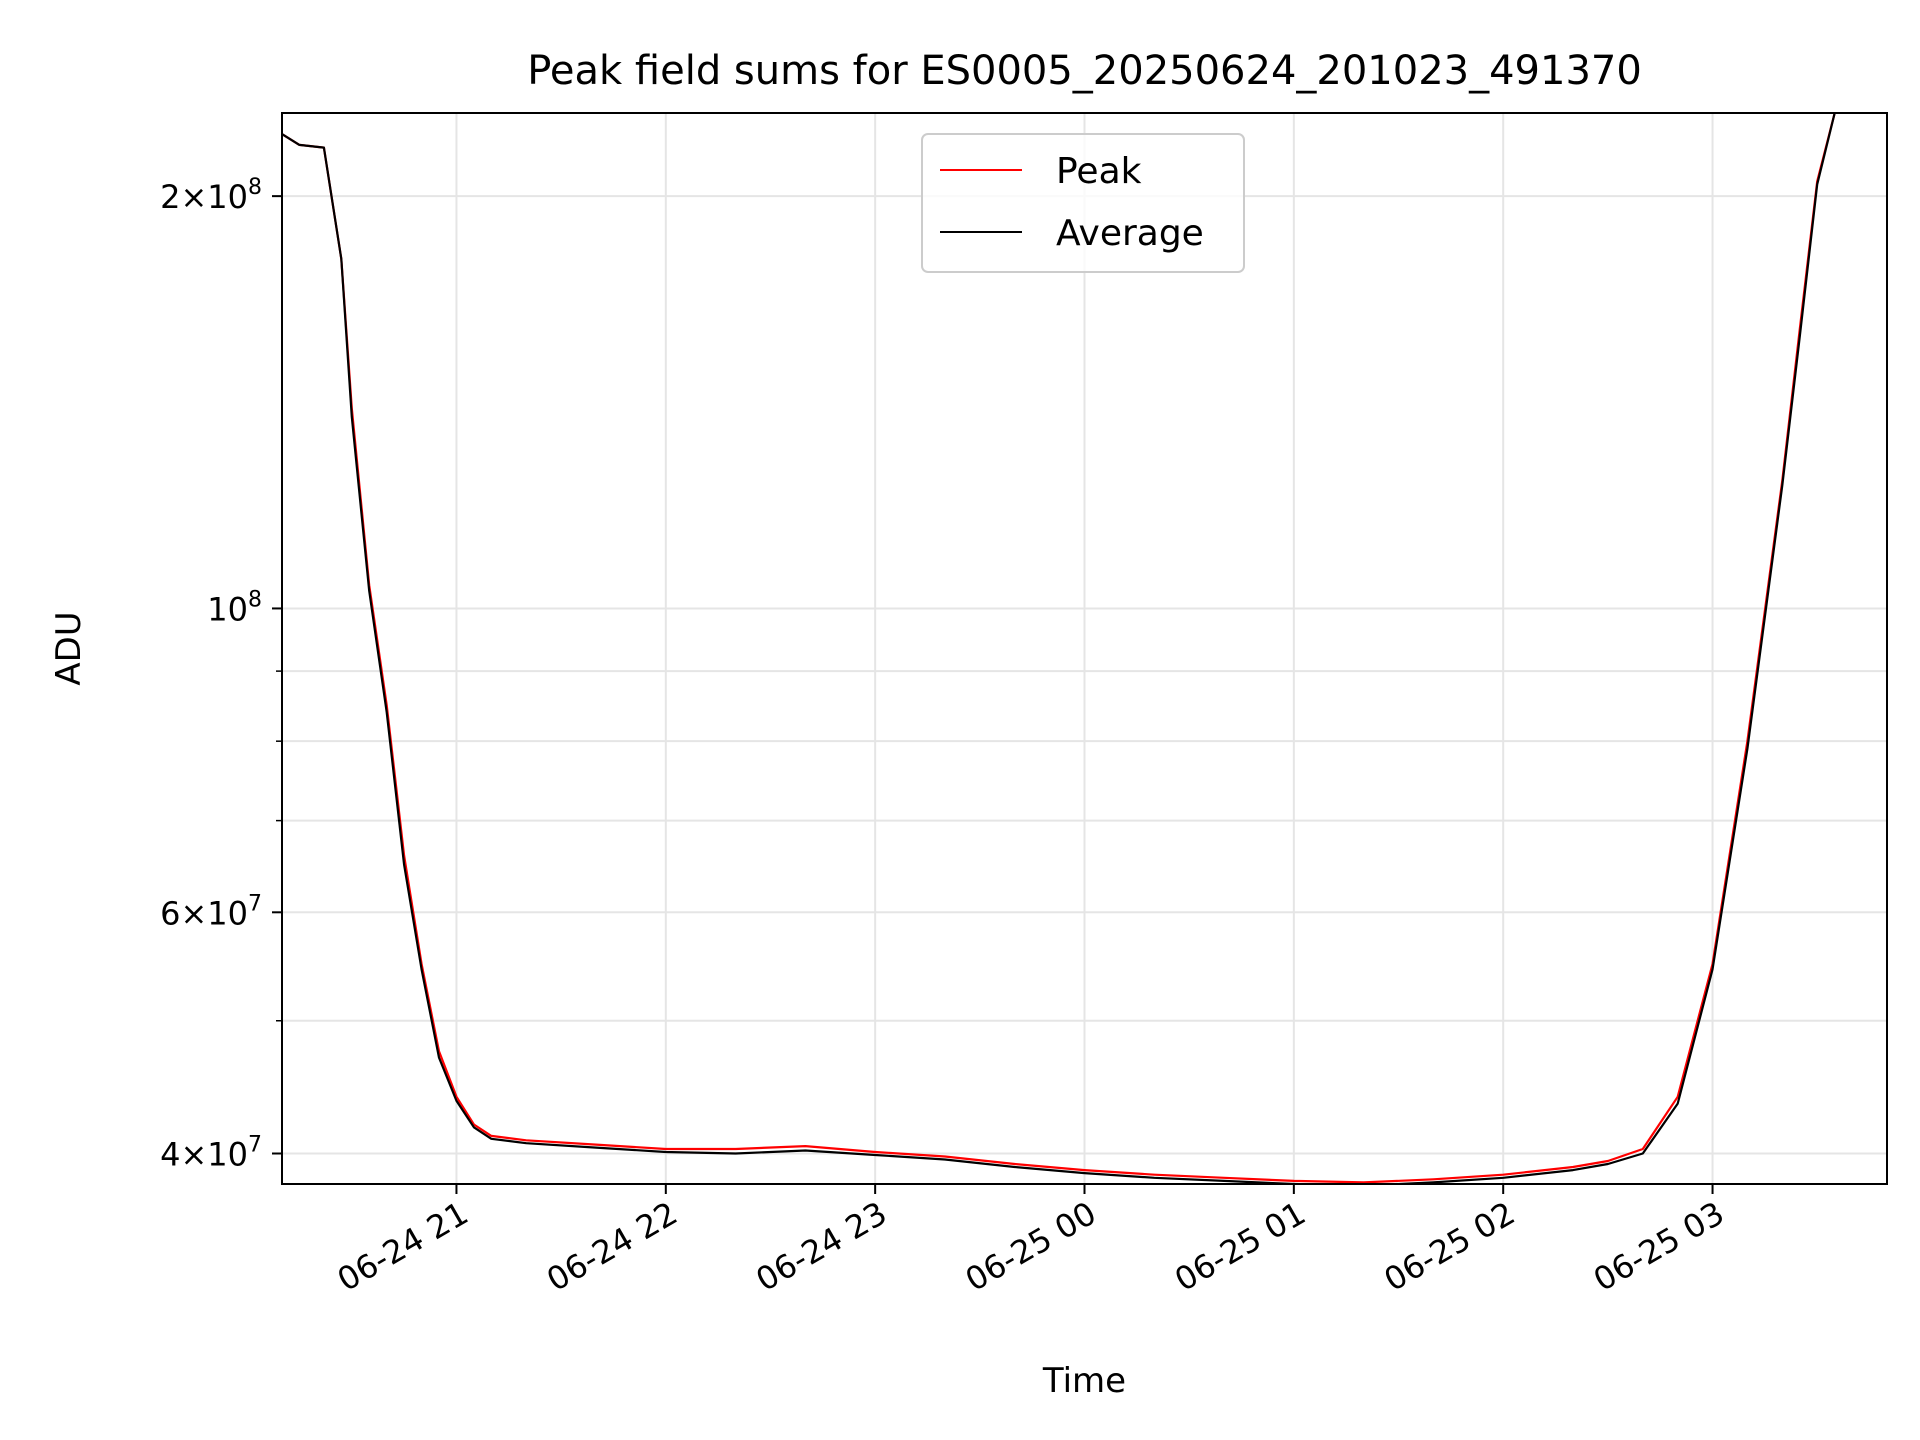 This screenshot has width=1920, height=1440. I want to click on legend-label-peak: Peak, so click(1099, 171).